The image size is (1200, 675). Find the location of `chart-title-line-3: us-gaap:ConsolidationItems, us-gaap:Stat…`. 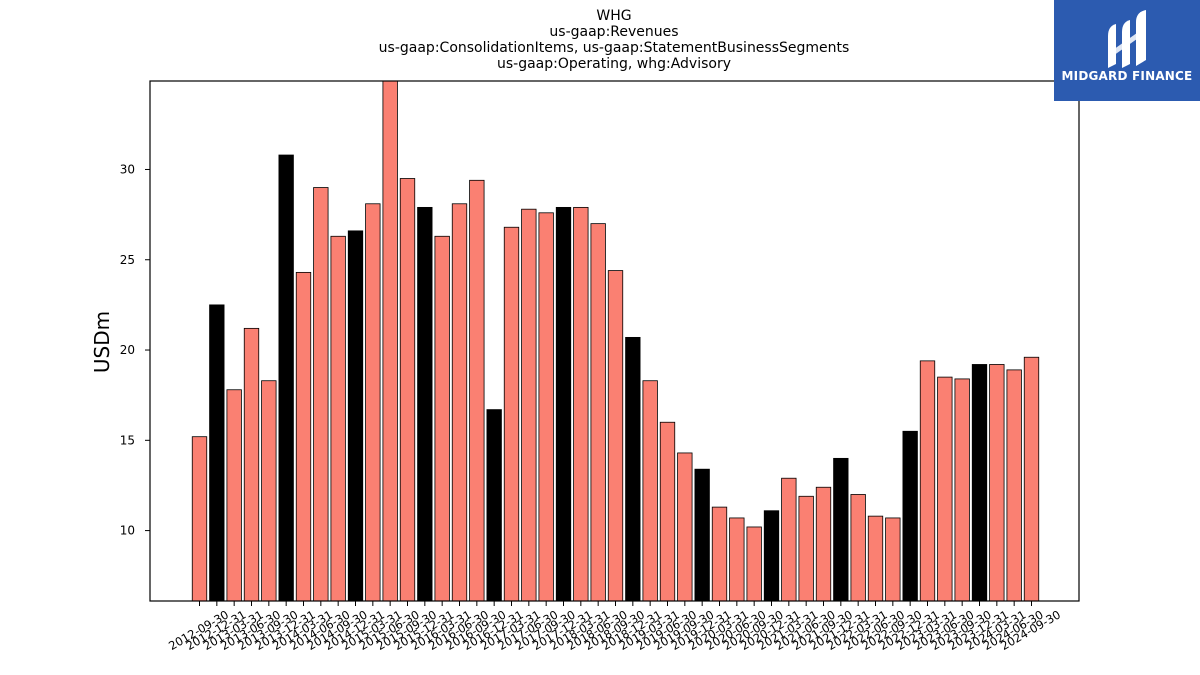

chart-title-line-3: us-gaap:ConsolidationItems, us-gaap:Stat… is located at coordinates (614, 48).